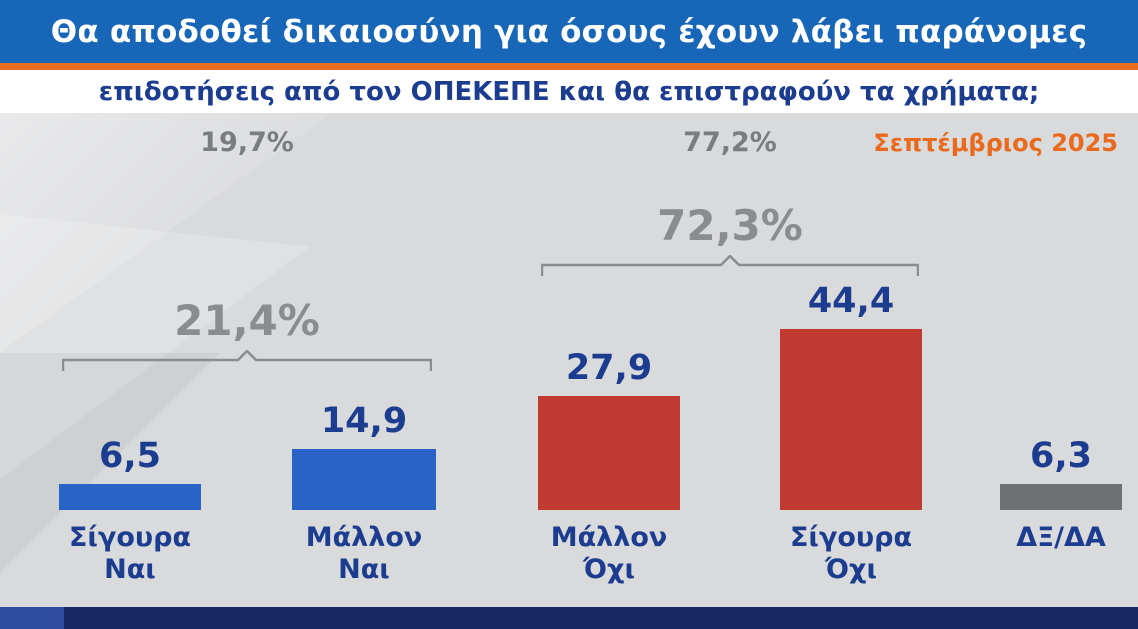 The width and height of the screenshot is (1138, 629). What do you see at coordinates (850, 553) in the screenshot?
I see `bar-category-label: Σίγουρα Όχι` at bounding box center [850, 553].